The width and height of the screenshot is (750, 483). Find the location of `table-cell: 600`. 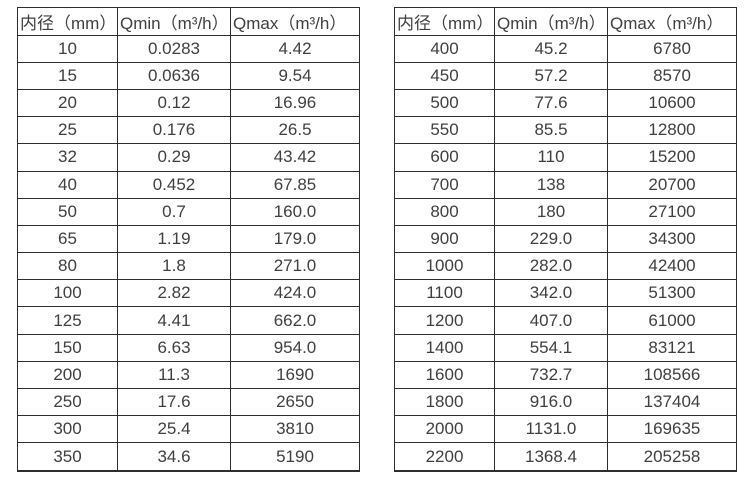

table-cell: 600 is located at coordinates (444, 157).